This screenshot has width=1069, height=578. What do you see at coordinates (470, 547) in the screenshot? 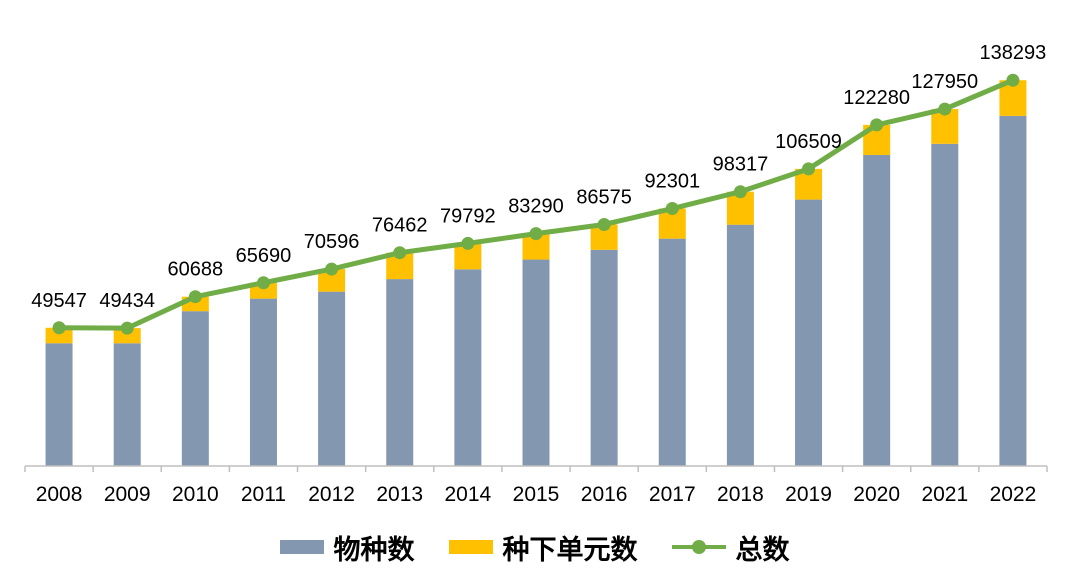
I see `legend-swatch-infraspecific` at bounding box center [470, 547].